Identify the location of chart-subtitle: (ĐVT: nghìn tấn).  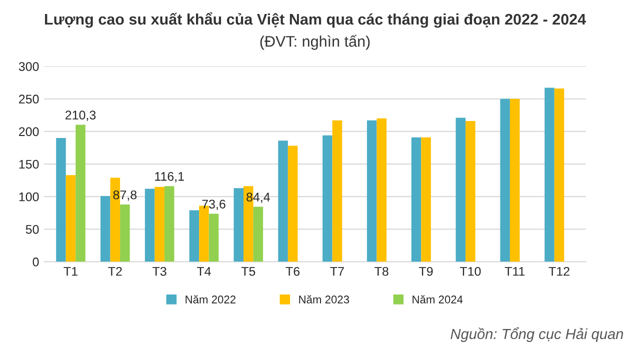
(315, 42).